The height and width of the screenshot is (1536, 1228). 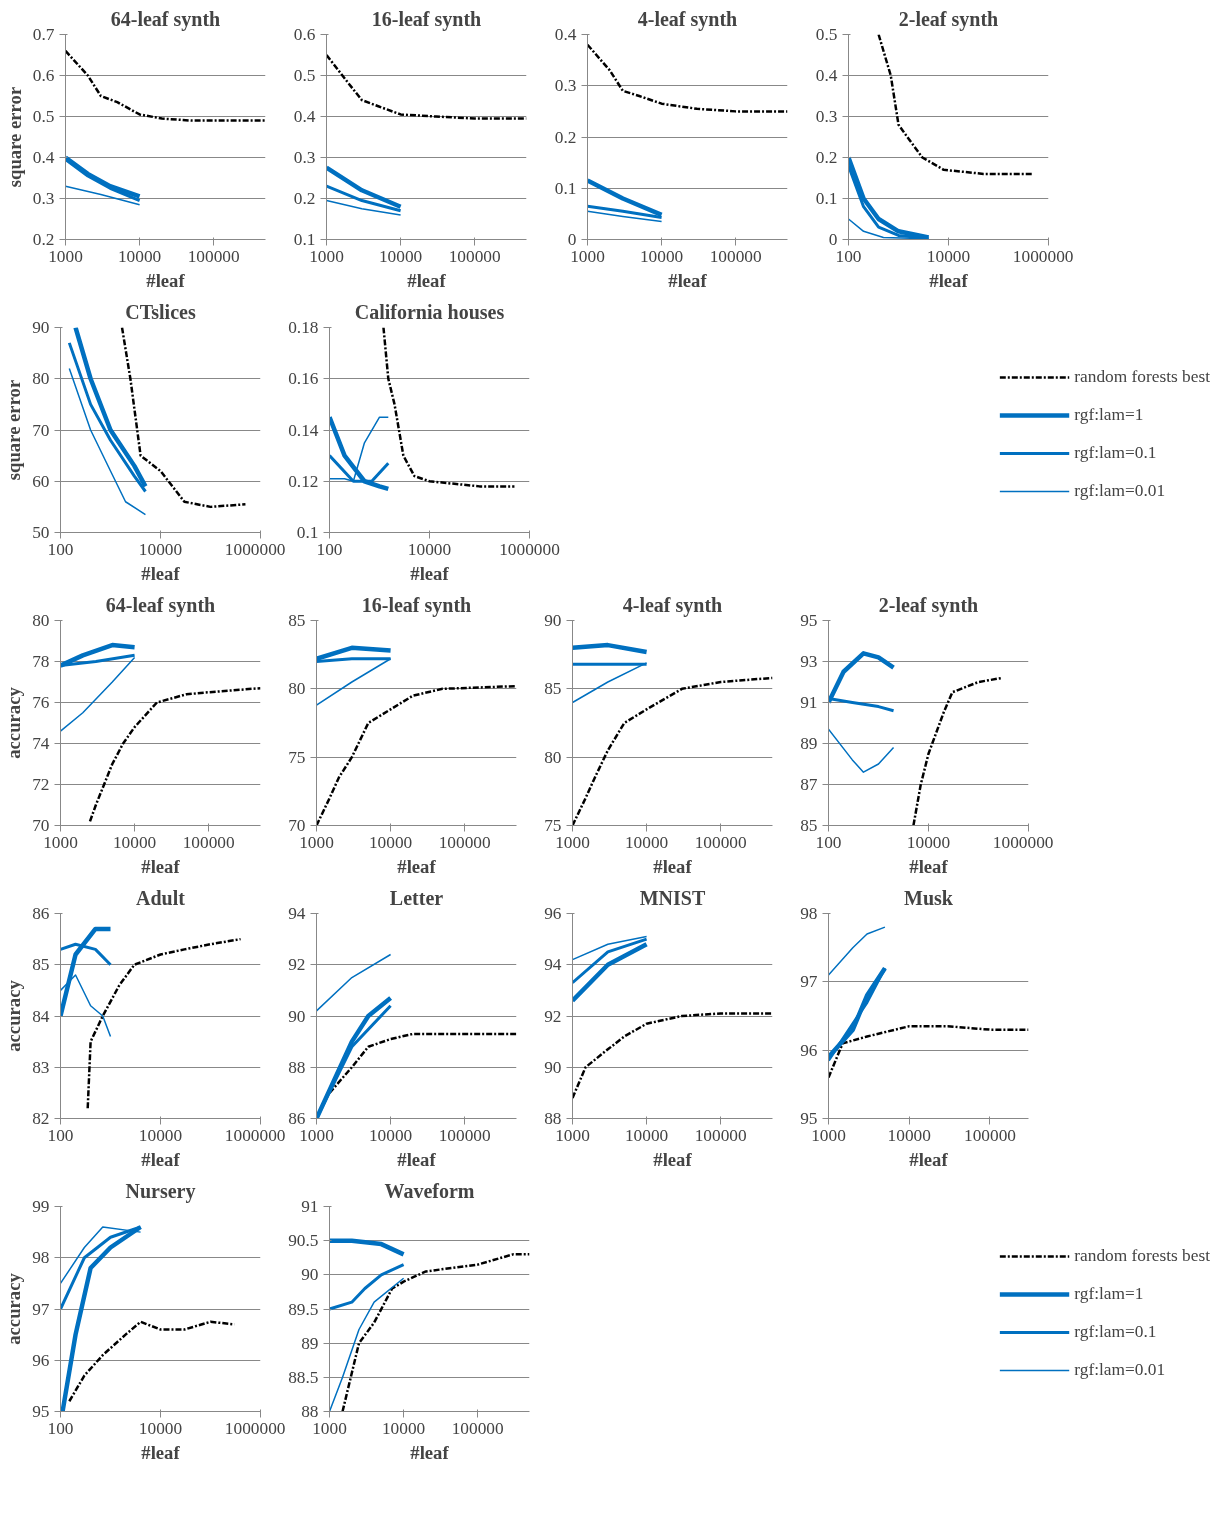 What do you see at coordinates (41, 1016) in the screenshot?
I see `y-tick-label: 84` at bounding box center [41, 1016].